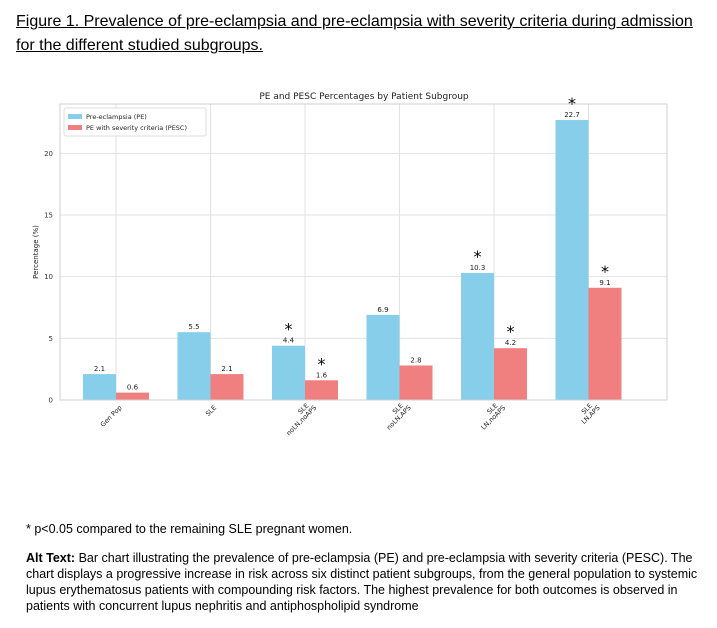  I want to click on x-tick-label-line1: Gen Pop, so click(111, 416).